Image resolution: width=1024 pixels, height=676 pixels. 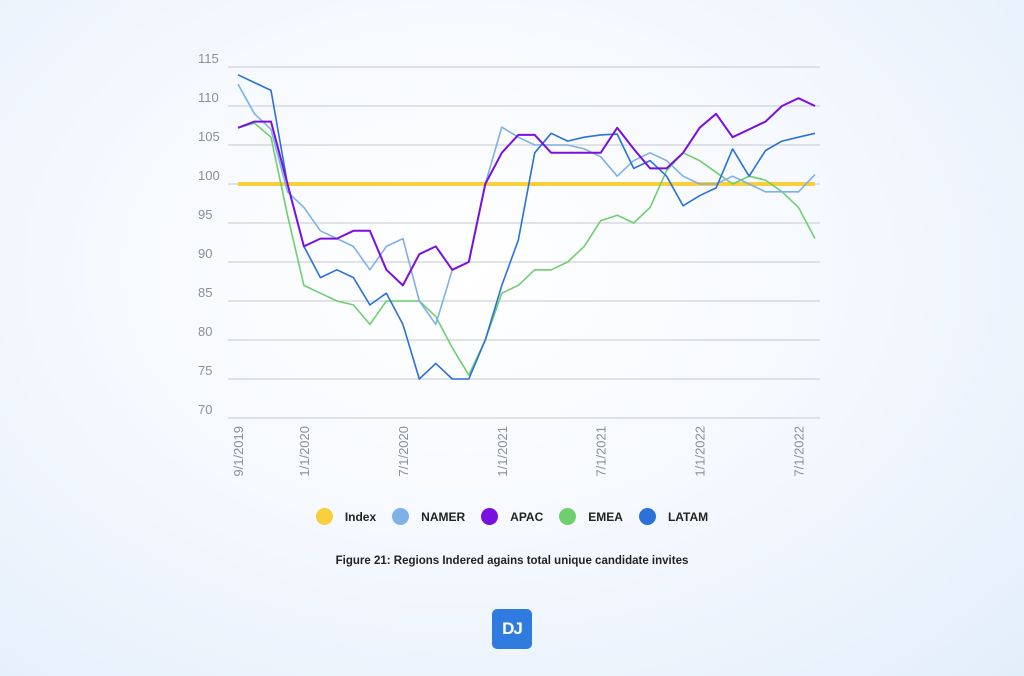 I want to click on legend-item-emea: EMEA, so click(x=591, y=516).